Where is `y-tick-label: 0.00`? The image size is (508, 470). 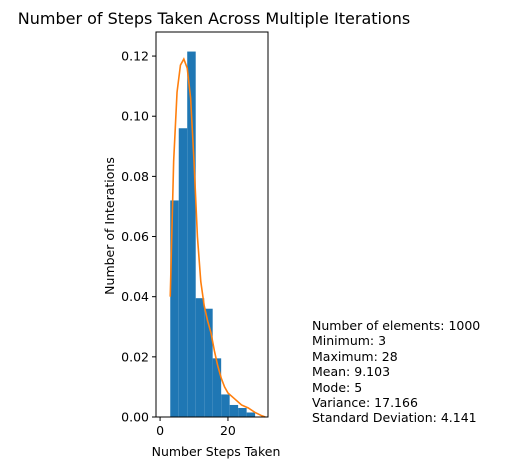 y-tick-label: 0.00 is located at coordinates (135, 417).